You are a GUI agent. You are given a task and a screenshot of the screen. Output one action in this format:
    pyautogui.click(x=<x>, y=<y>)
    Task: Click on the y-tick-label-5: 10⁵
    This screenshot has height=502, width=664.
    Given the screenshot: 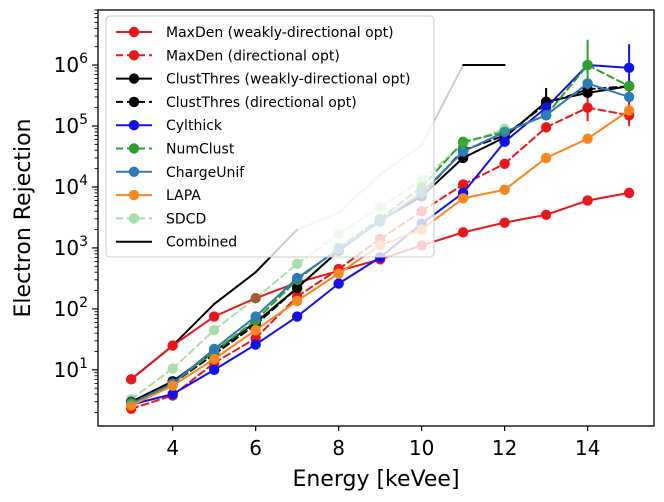 What is the action you would take?
    pyautogui.click(x=71, y=125)
    